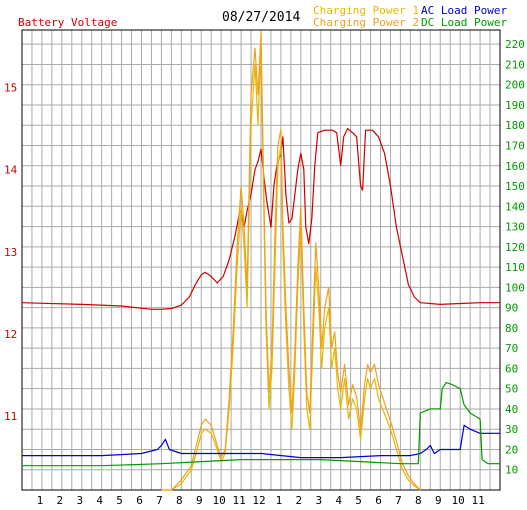 This screenshot has height=510, width=527. I want to click on right-axis-tick-label: 100, so click(515, 287).